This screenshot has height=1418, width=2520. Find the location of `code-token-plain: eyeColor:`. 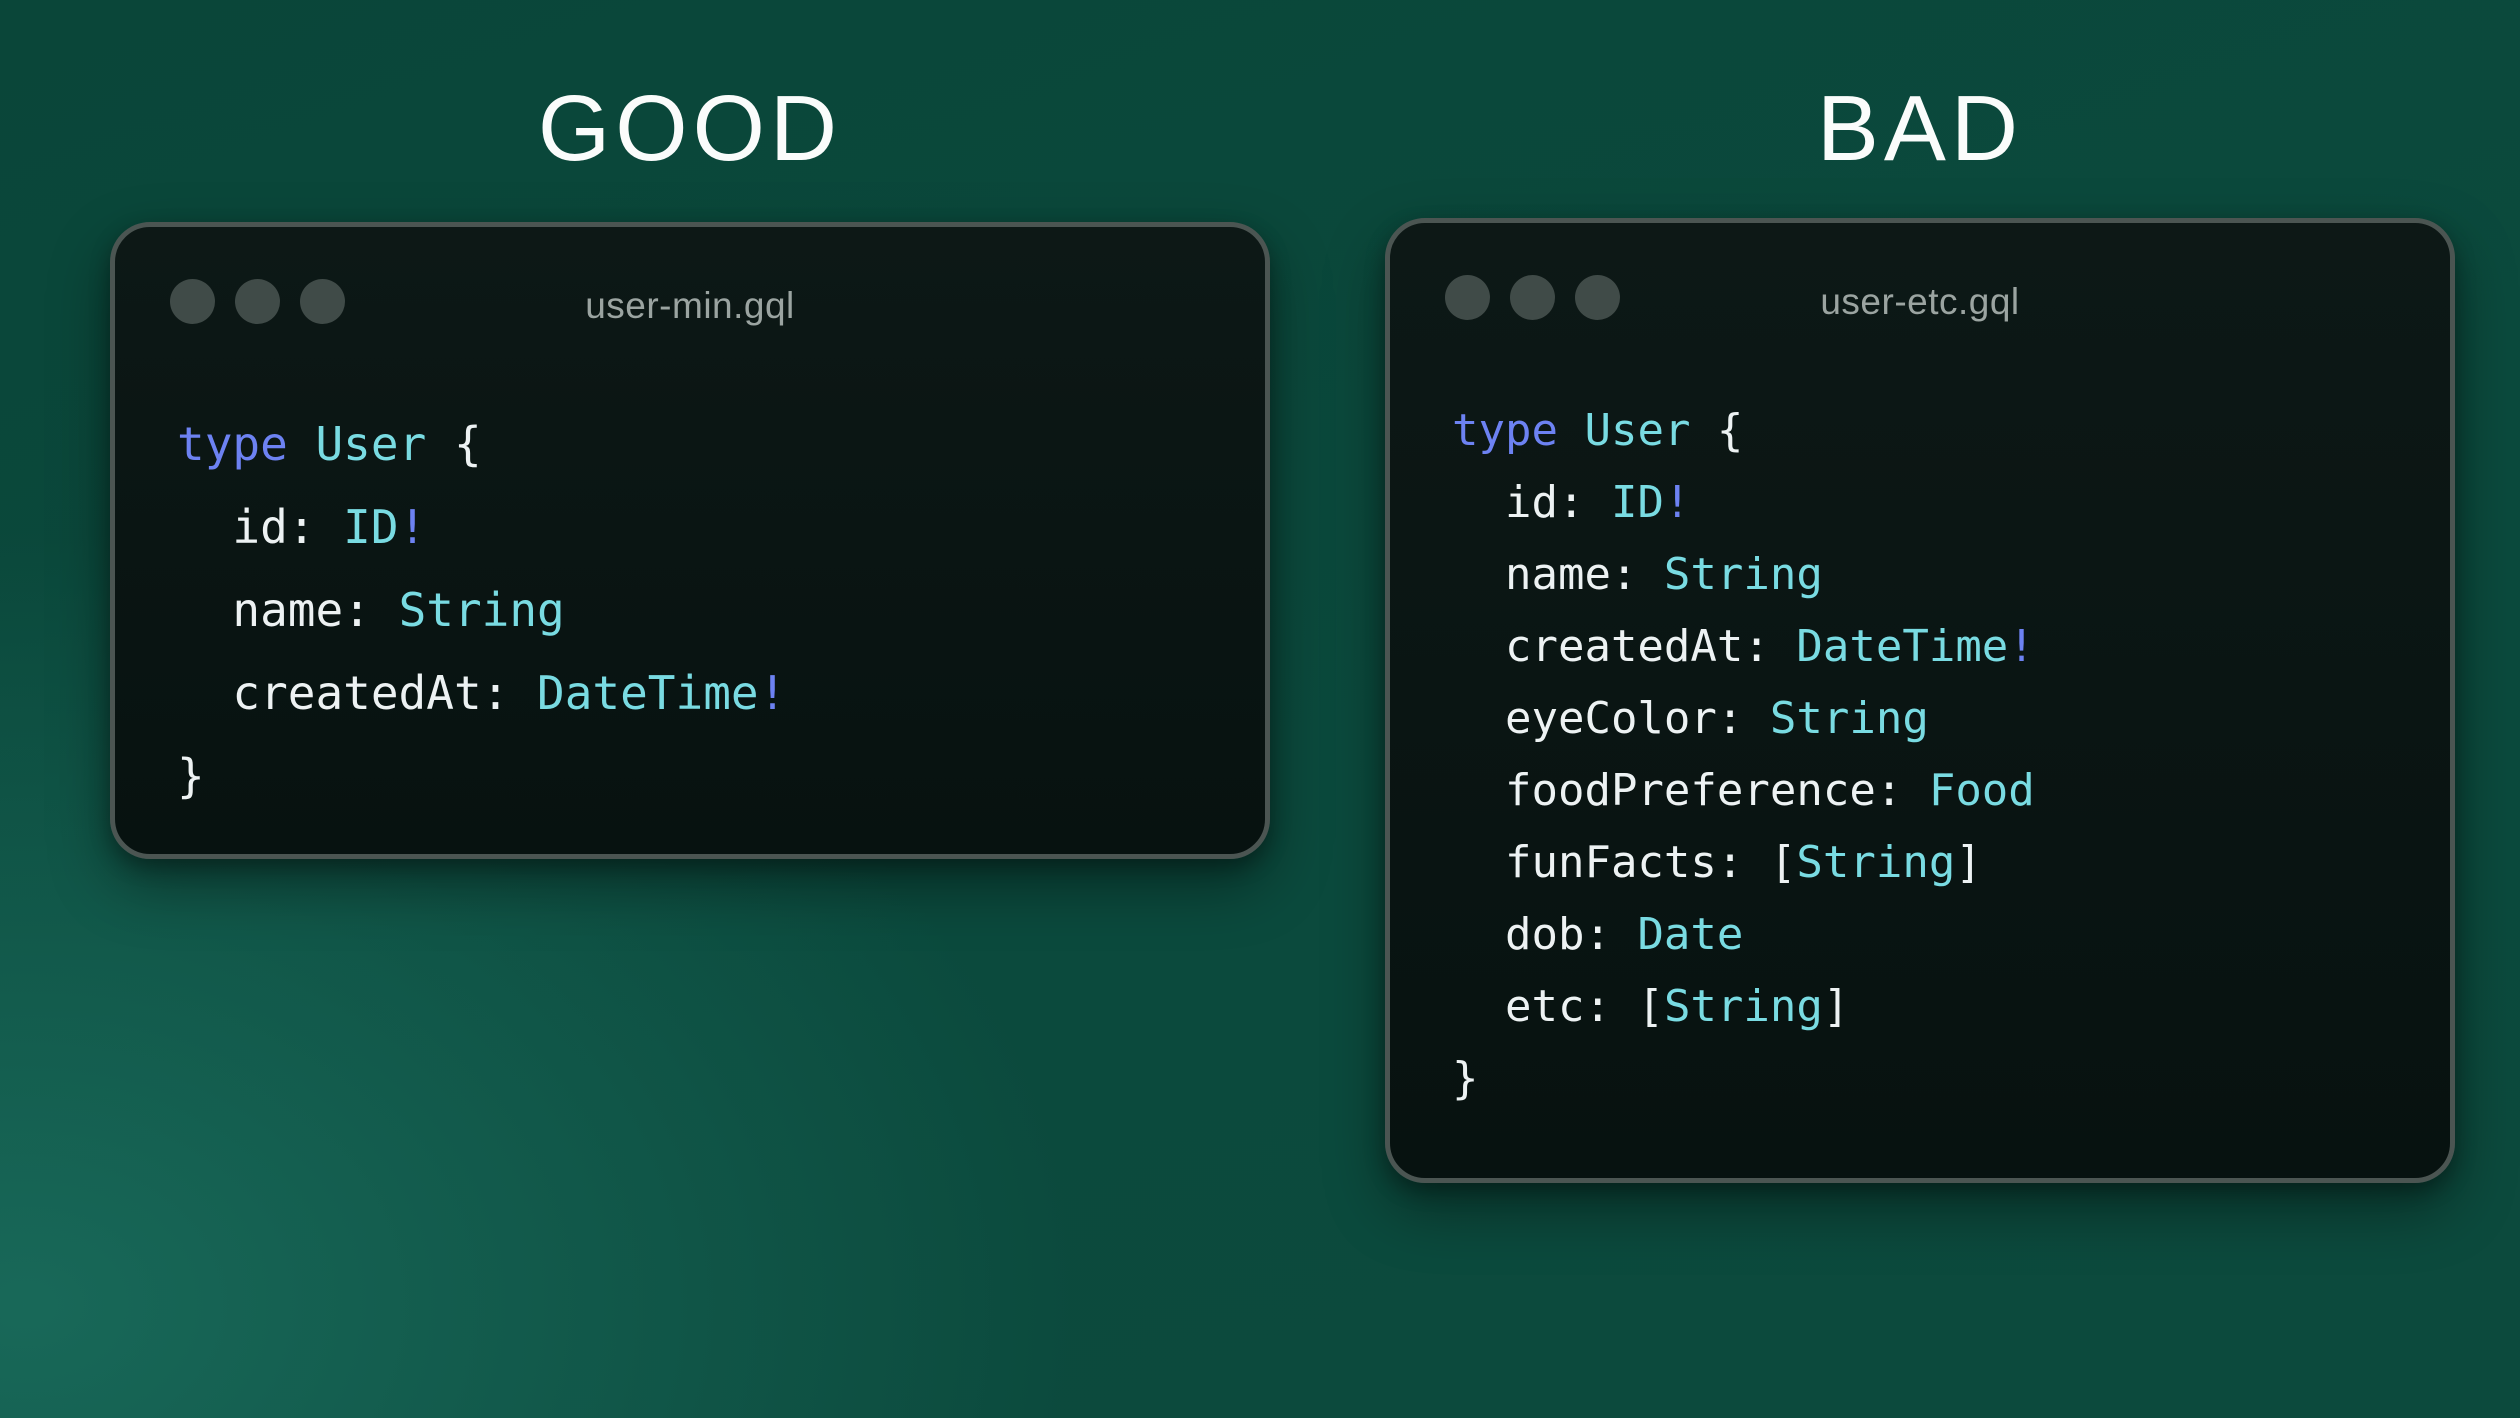

code-token-plain: eyeColor: is located at coordinates (1611, 718).